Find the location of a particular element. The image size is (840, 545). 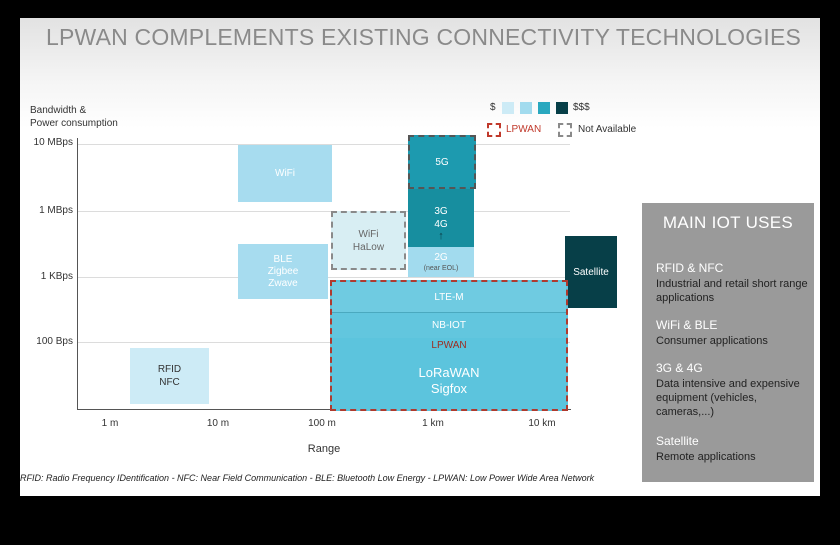

legend-not-available-label: Not Available is located at coordinates (607, 129).